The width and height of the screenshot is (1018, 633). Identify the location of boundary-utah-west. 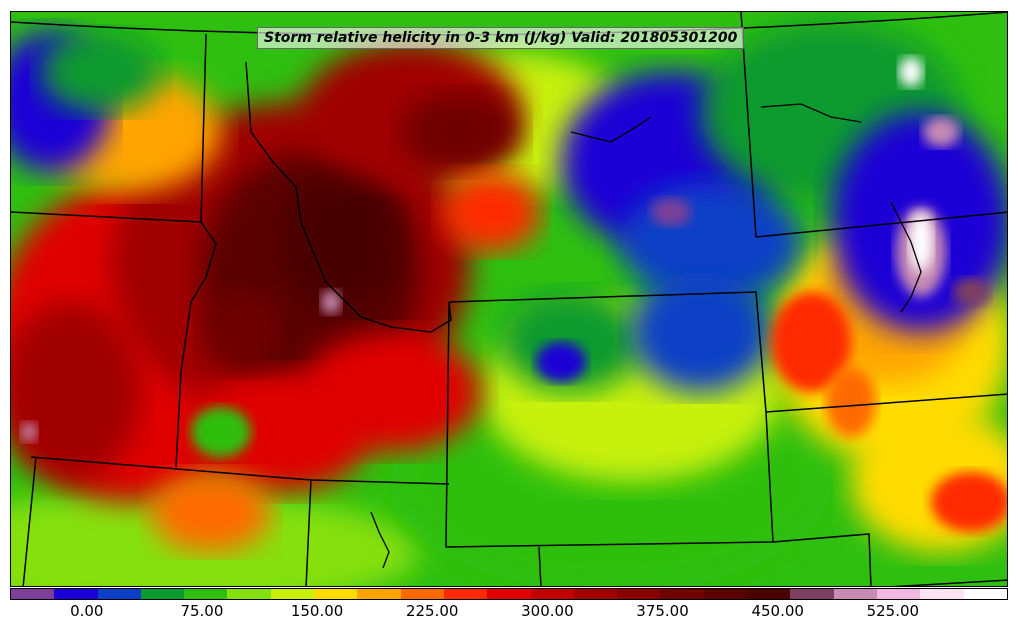
(29, 521).